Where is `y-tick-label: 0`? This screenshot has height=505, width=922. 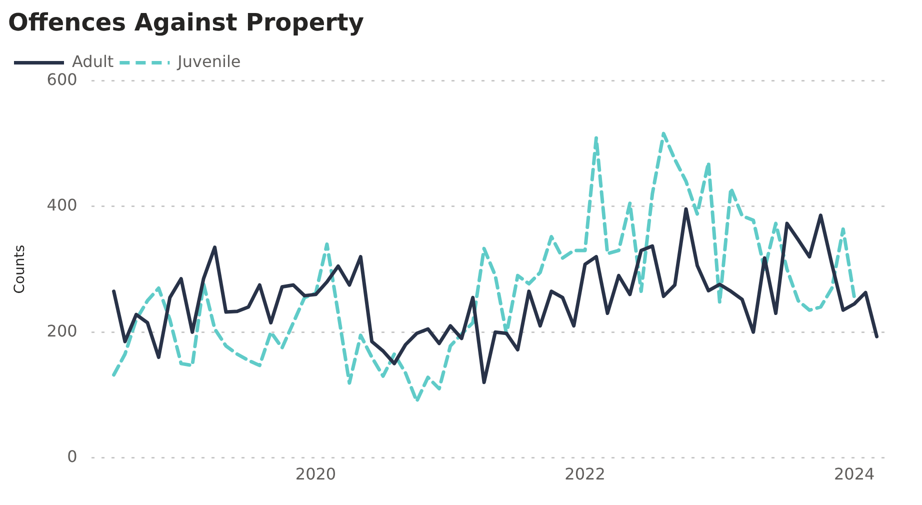
y-tick-label: 0 is located at coordinates (72, 456).